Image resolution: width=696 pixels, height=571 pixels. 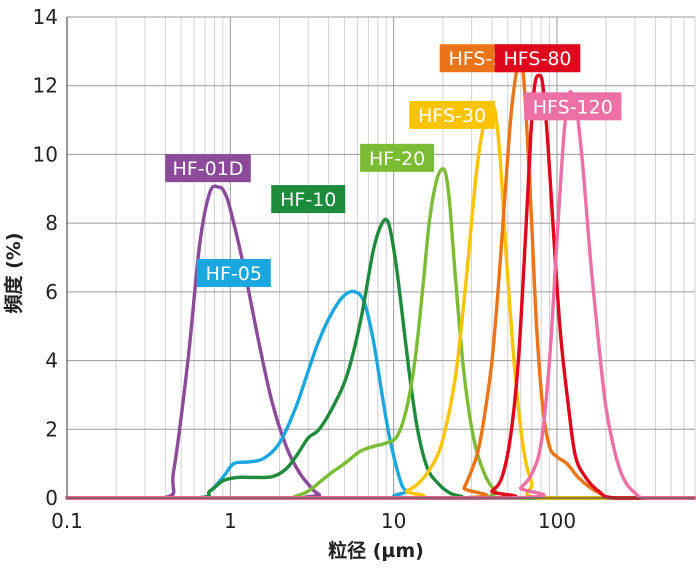 I want to click on series-label-hf-20: HF-20, so click(x=397, y=159).